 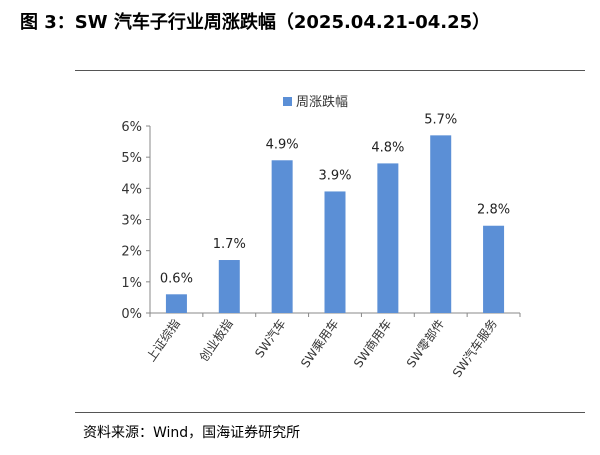 I want to click on x-category-label: 上证综指, so click(x=163, y=340).